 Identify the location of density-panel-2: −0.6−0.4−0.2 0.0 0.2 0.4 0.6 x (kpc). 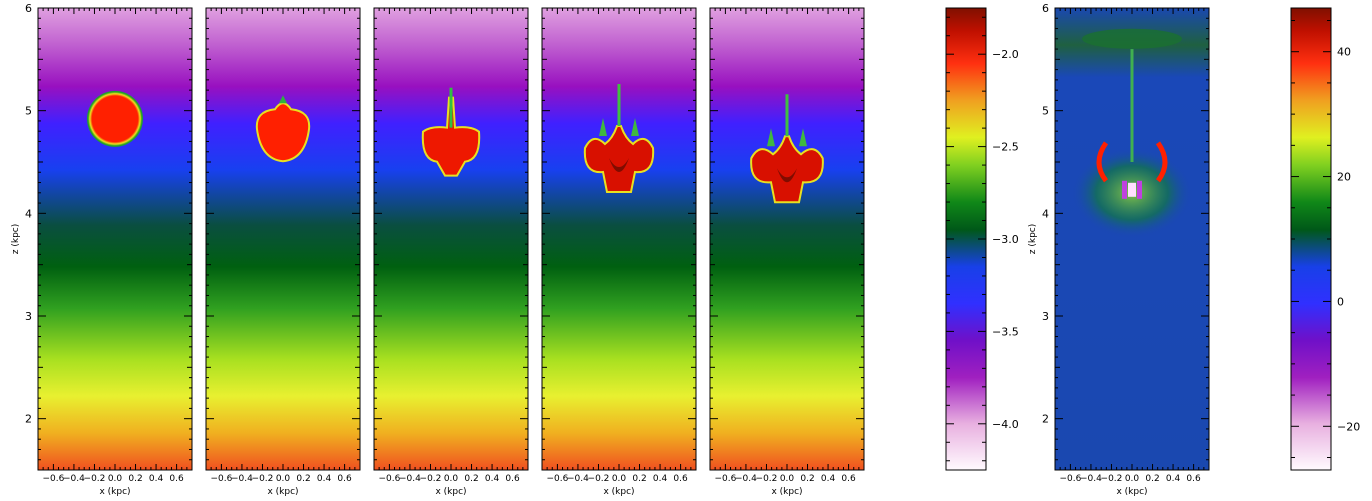
(283, 252).